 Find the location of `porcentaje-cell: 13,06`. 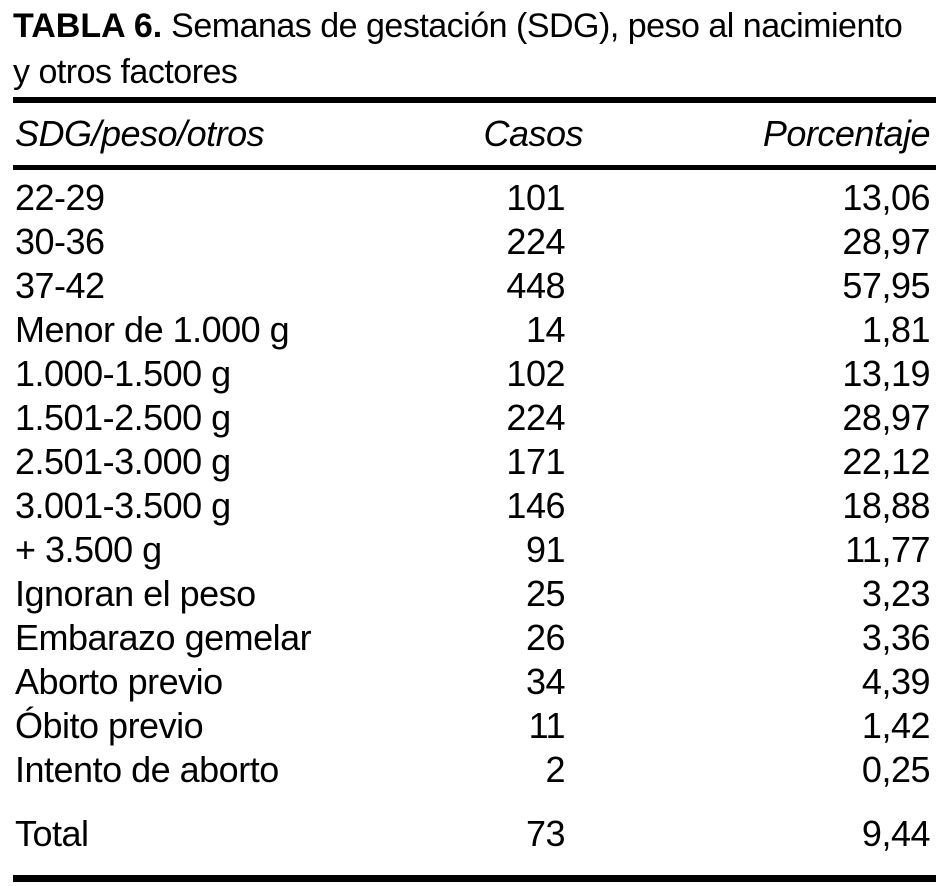

porcentaje-cell: 13,06 is located at coordinates (886, 197).